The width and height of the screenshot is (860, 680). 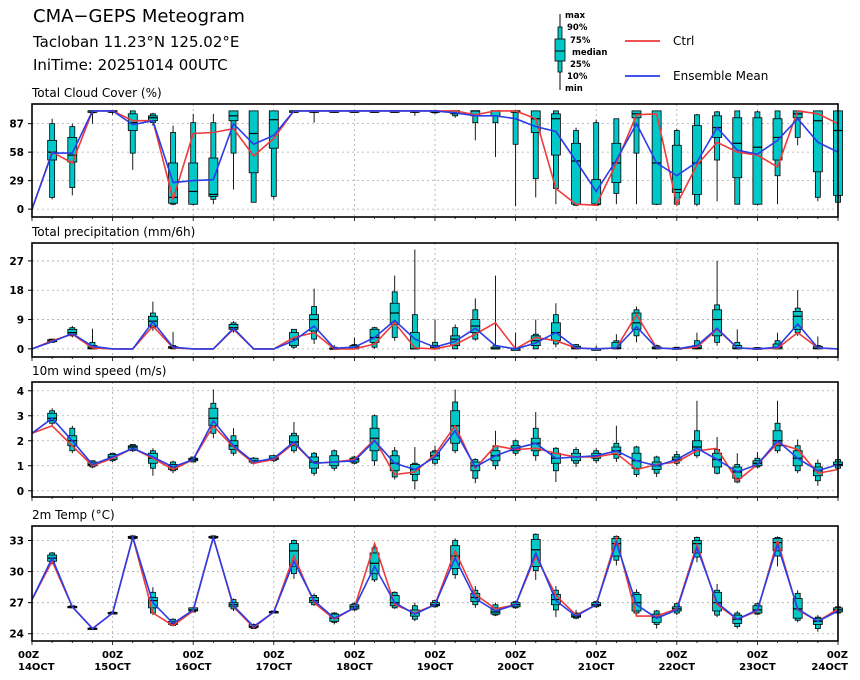 I want to click on x-tick-label-date: 21OCT, so click(x=596, y=667).